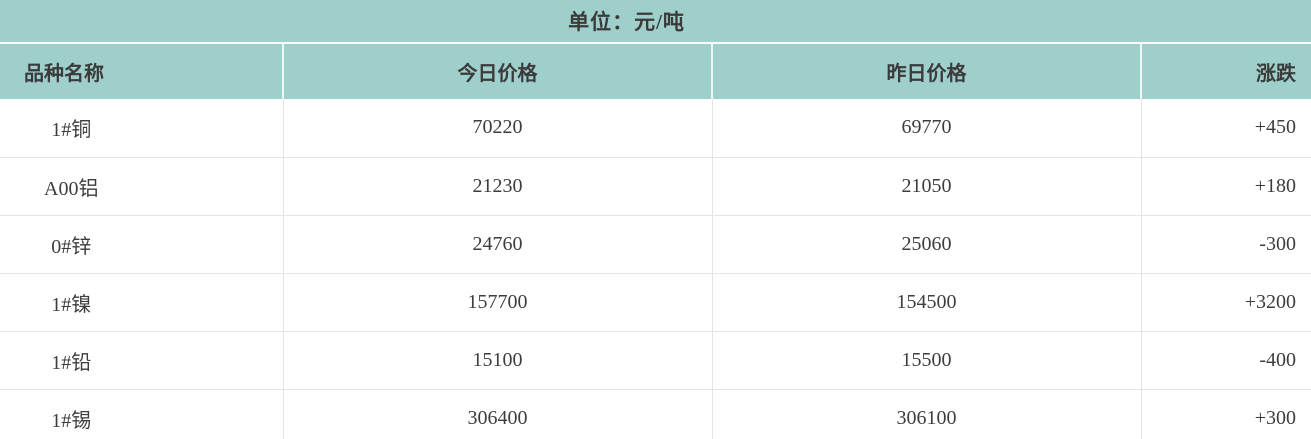  I want to click on unit-bar: 单位：元/吨, so click(655, 22).